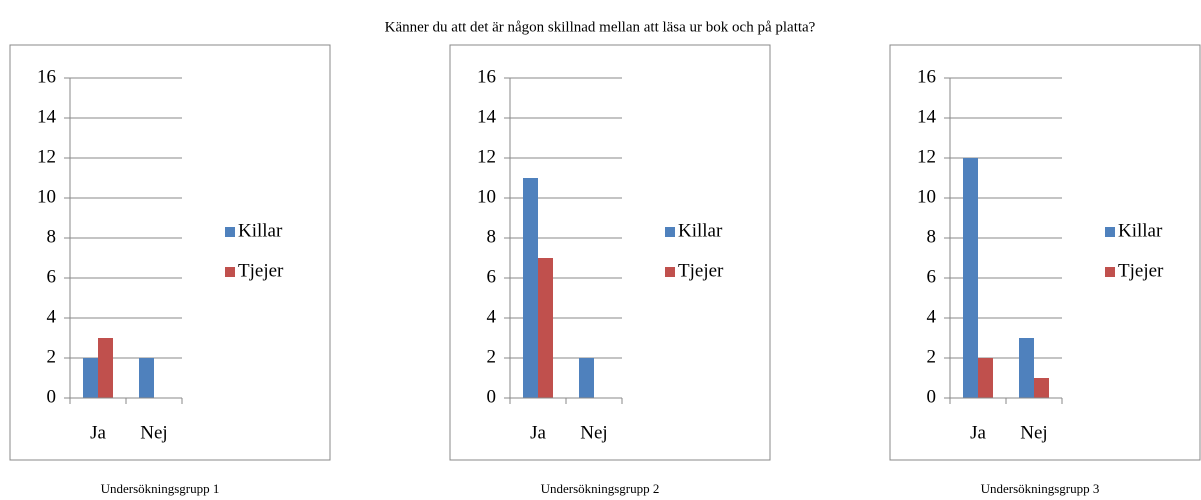 The width and height of the screenshot is (1201, 500). I want to click on chart-caption: Undersökningsgrupp 3, so click(1040, 488).